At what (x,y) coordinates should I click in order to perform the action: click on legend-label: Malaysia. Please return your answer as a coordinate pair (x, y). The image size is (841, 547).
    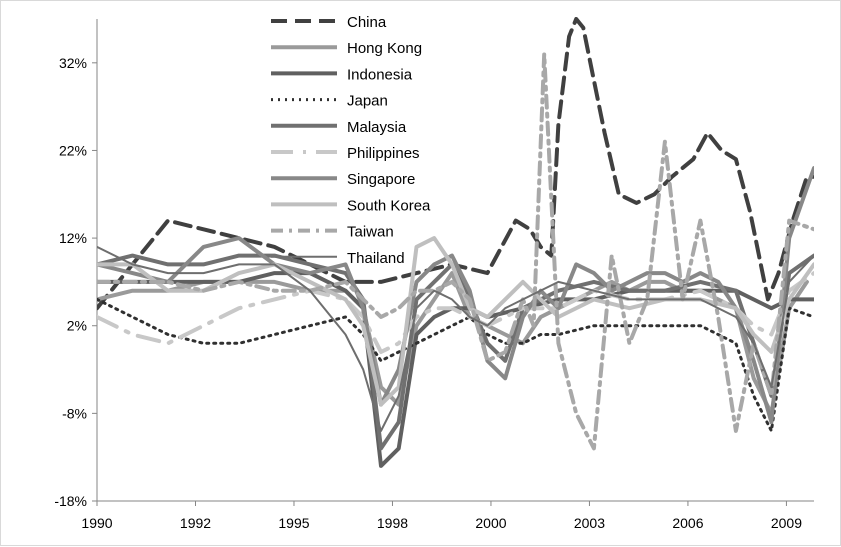
    Looking at the image, I should click on (377, 127).